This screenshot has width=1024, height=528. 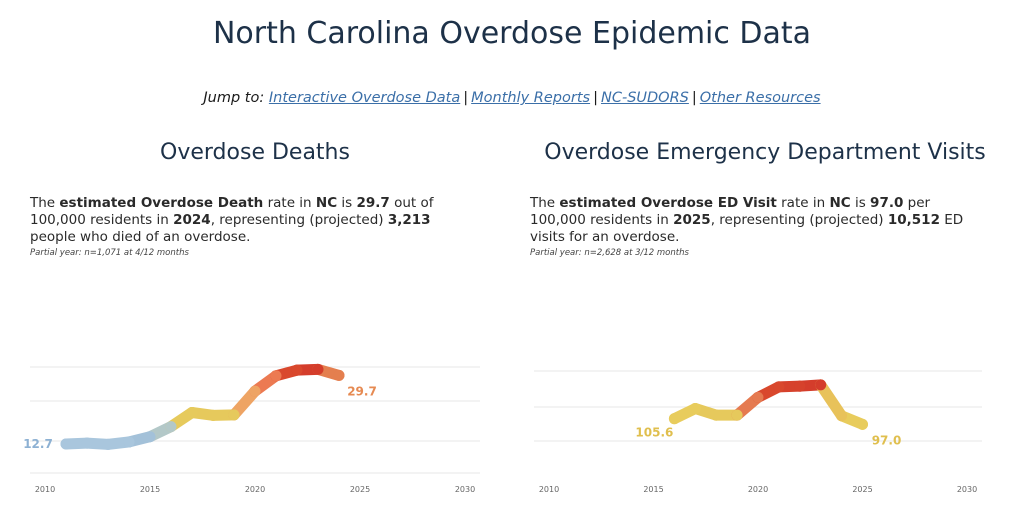 I want to click on start-value-label: 12.7, so click(x=38, y=444).